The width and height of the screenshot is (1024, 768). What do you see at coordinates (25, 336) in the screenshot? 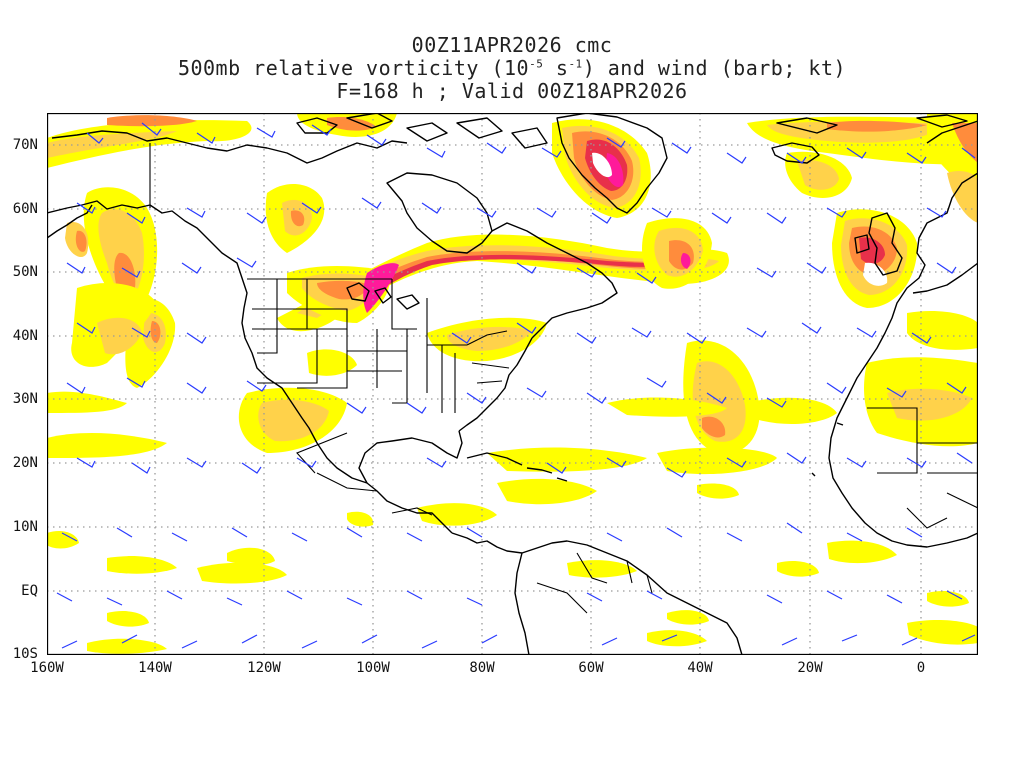
I see `lat-label-40n: 40N` at bounding box center [25, 336].